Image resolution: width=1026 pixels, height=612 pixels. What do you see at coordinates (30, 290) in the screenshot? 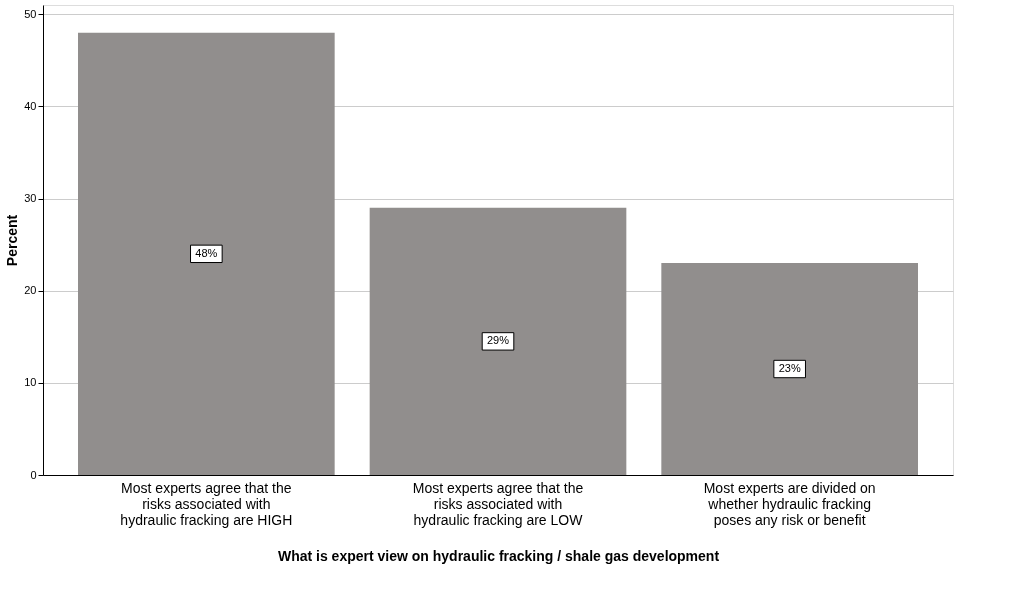
I see `y-tick-label: 20` at bounding box center [30, 290].